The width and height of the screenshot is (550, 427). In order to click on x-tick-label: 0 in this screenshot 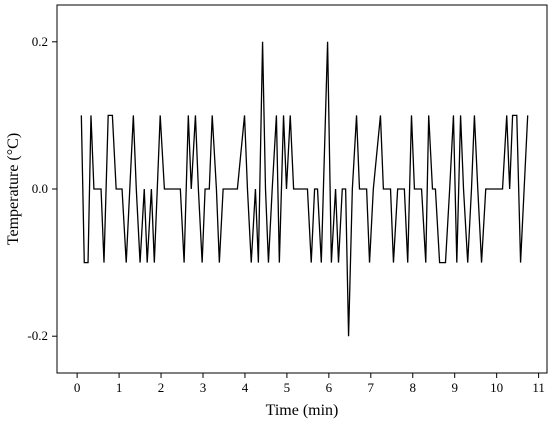, I will do `click(77, 387)`.